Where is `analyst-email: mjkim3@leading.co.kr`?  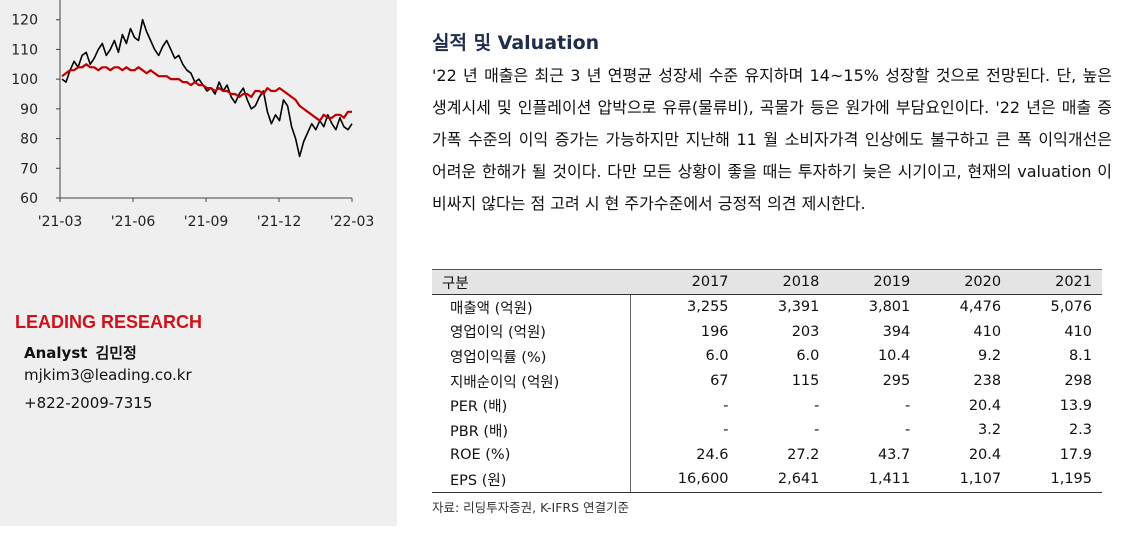
analyst-email: mjkim3@leading.co.kr is located at coordinates (108, 375).